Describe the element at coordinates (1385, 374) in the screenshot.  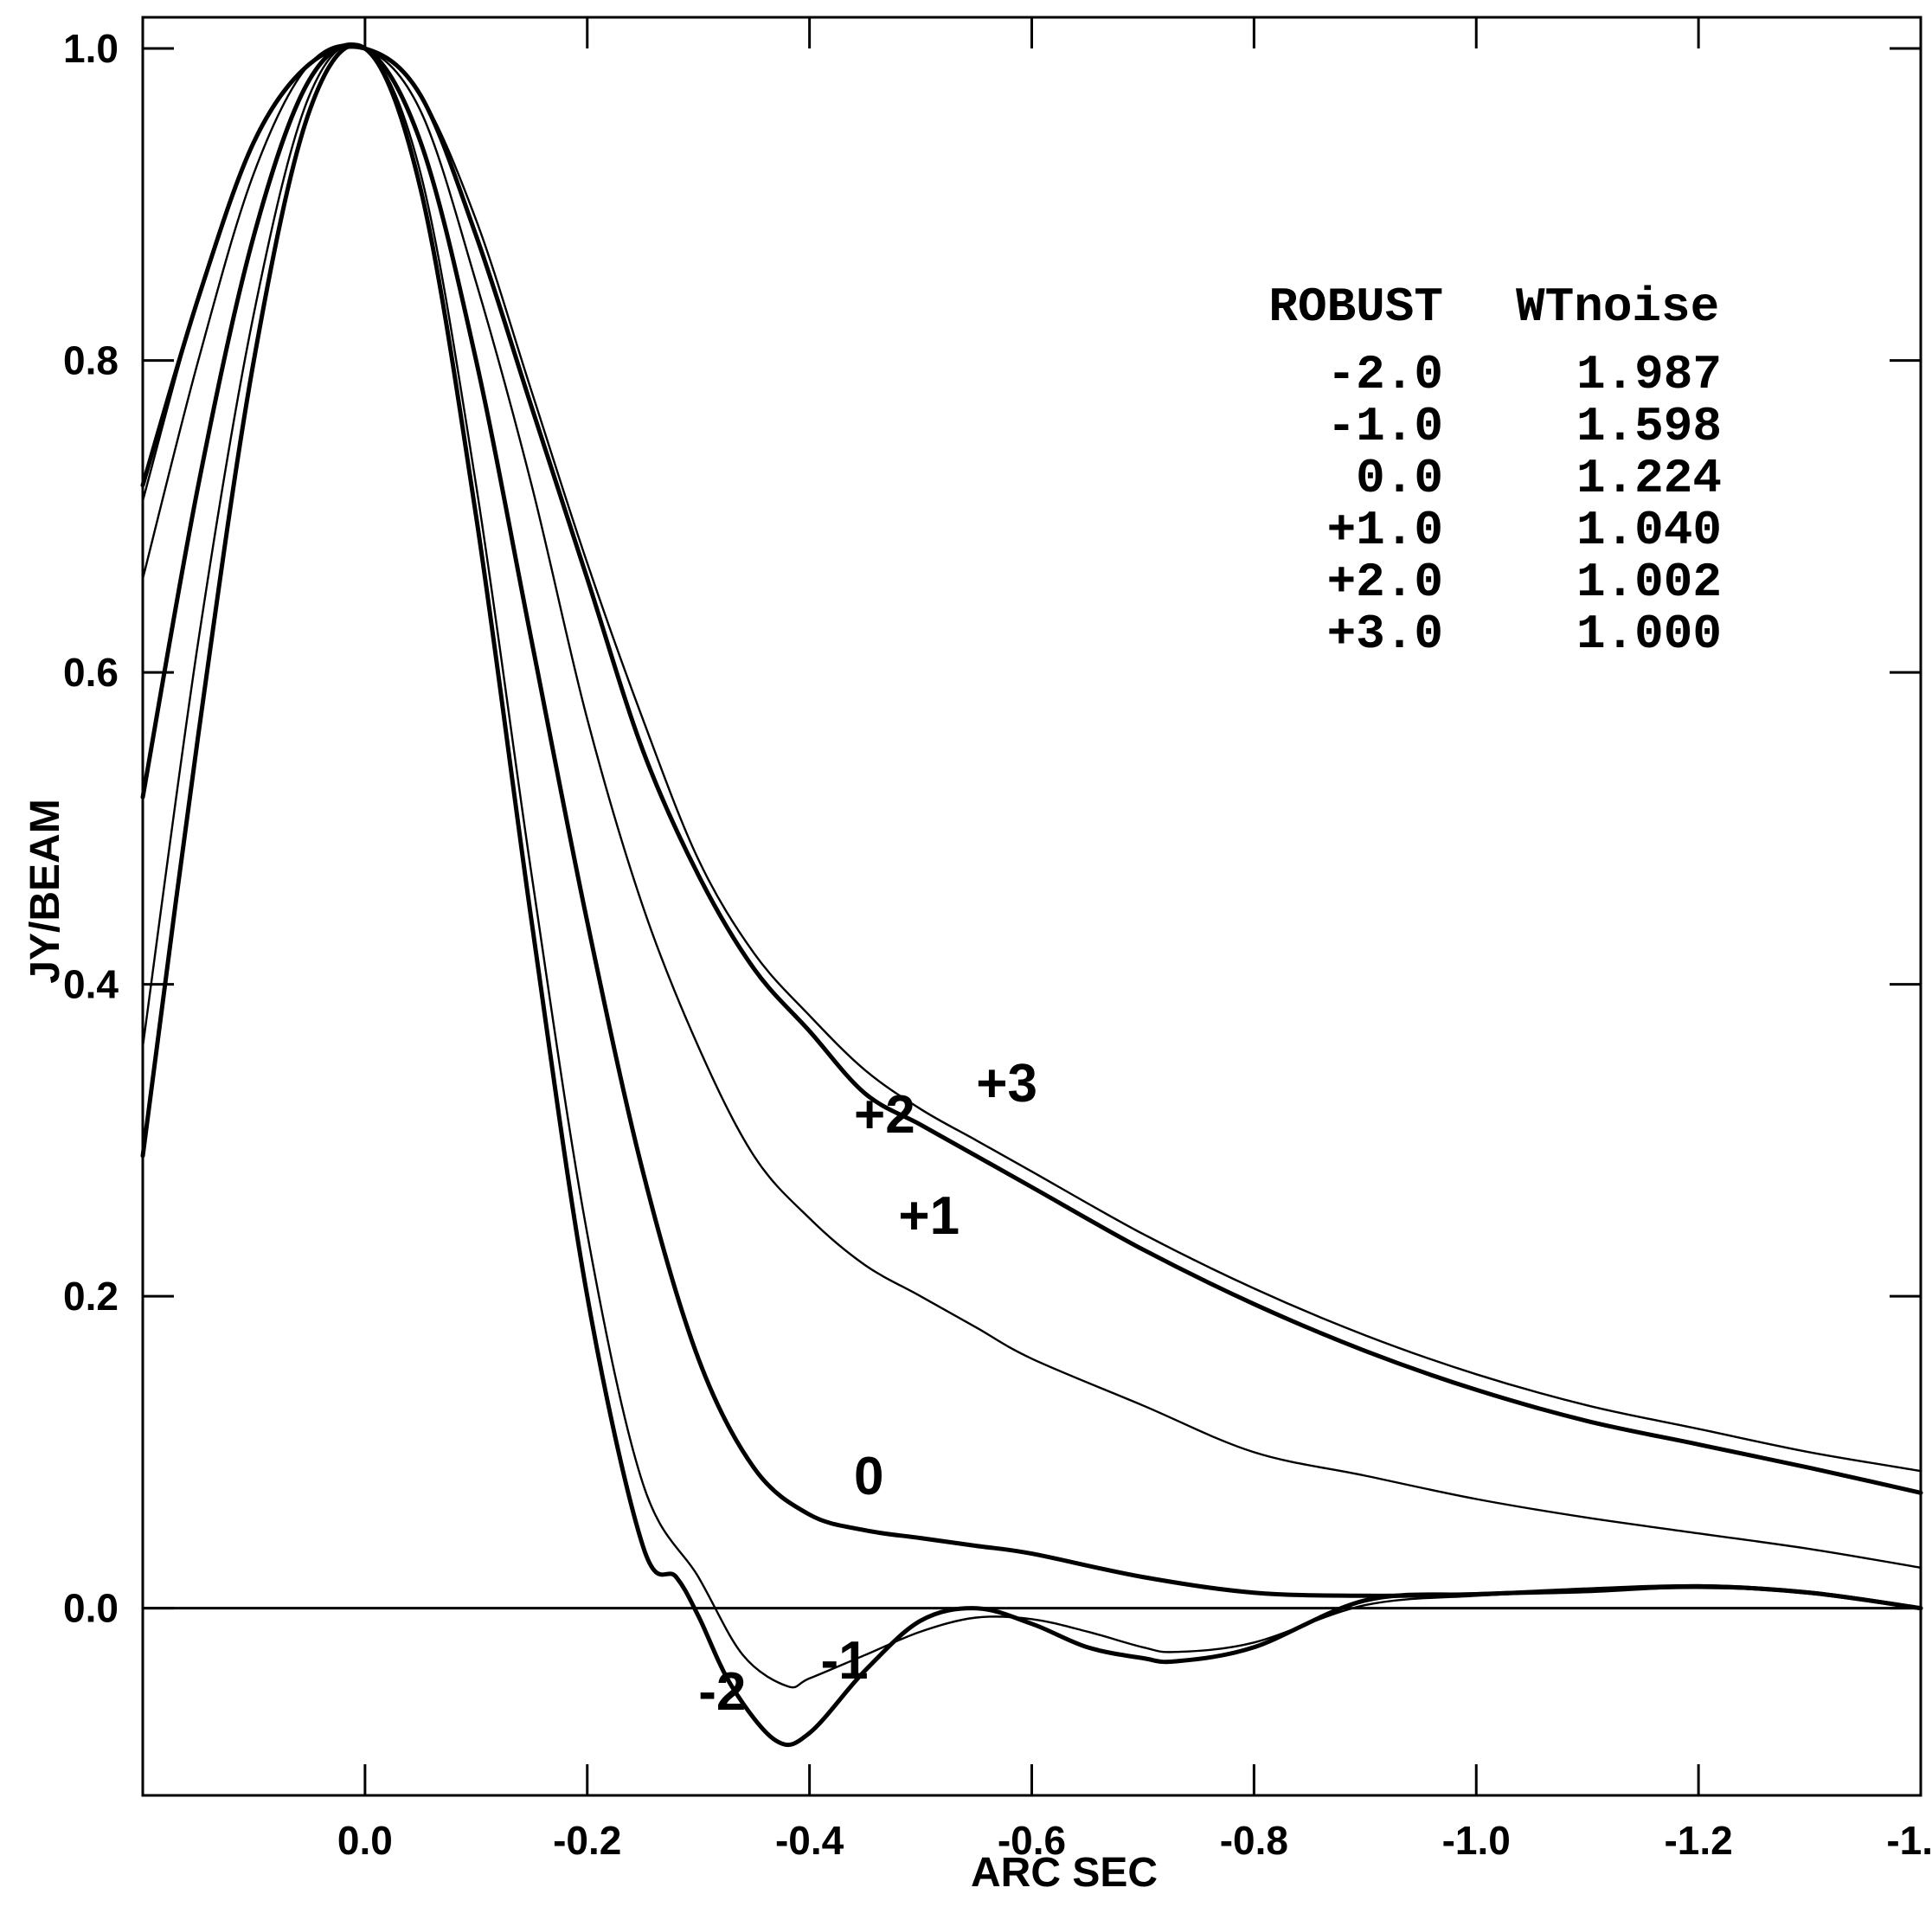
I see `legend-robust-value: -2.0` at that location.